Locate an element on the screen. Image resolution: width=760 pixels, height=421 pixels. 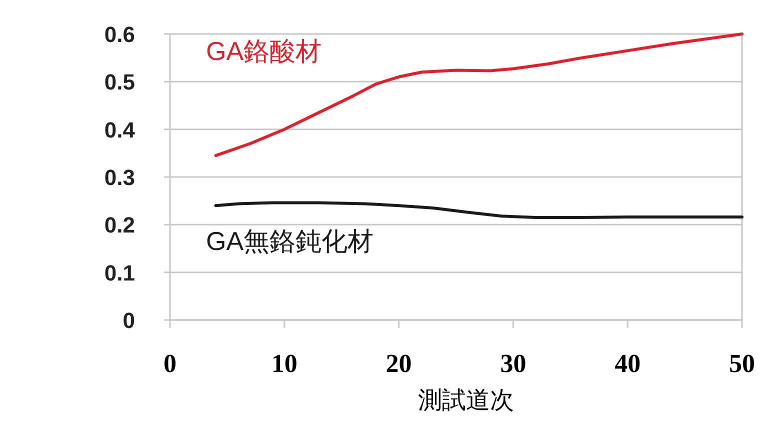
y-tick-label: 0.2 is located at coordinates (119, 225).